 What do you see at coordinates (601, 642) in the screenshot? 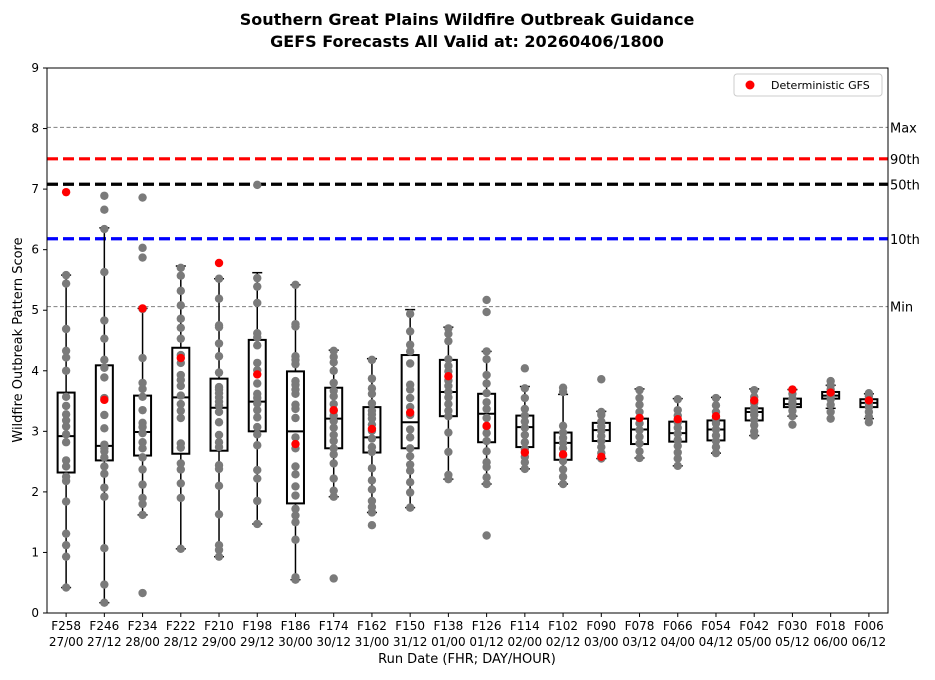
I see `x-tick-label-date: 03/00` at bounding box center [601, 642].